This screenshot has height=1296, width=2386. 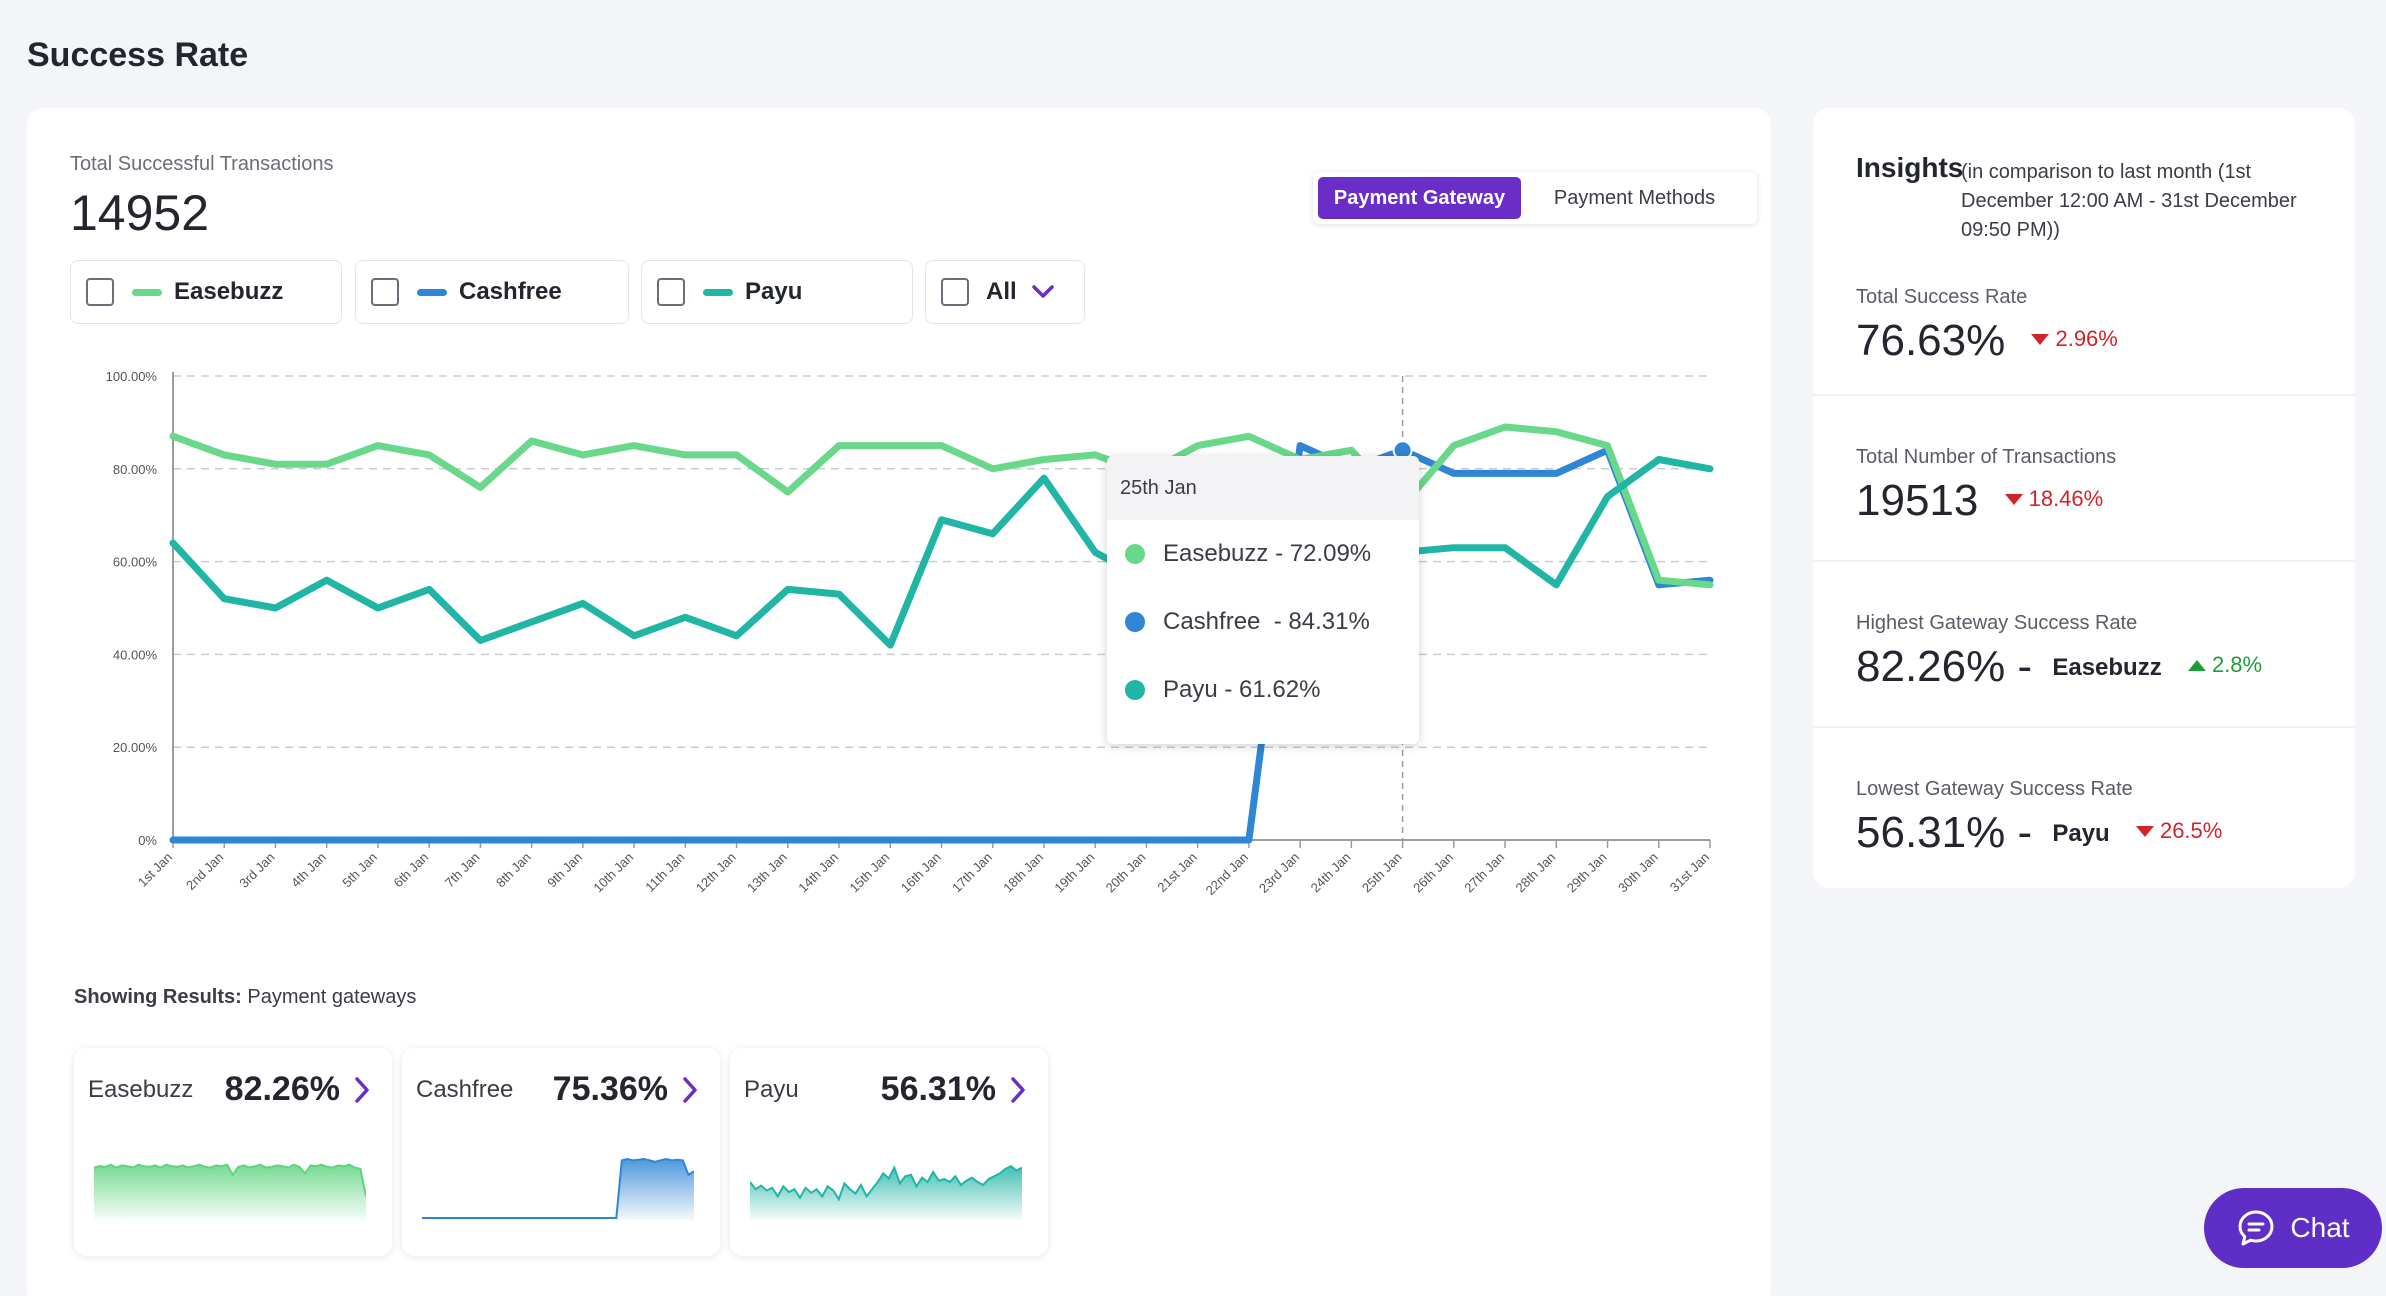 I want to click on filter-easebuzz-label: Easebuzz, so click(x=229, y=291).